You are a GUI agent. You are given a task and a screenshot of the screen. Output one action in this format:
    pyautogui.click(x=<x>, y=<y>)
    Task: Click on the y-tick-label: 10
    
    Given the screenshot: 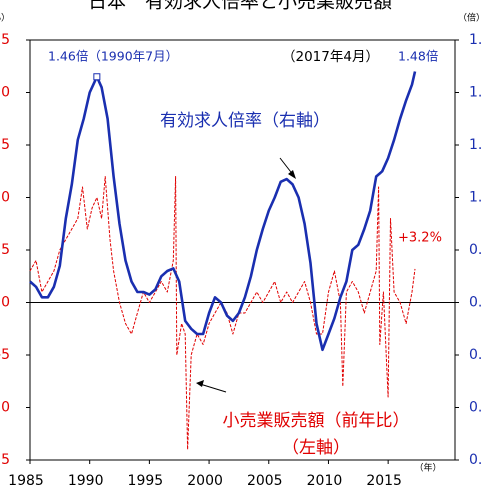 What is the action you would take?
    pyautogui.click(x=5, y=198)
    